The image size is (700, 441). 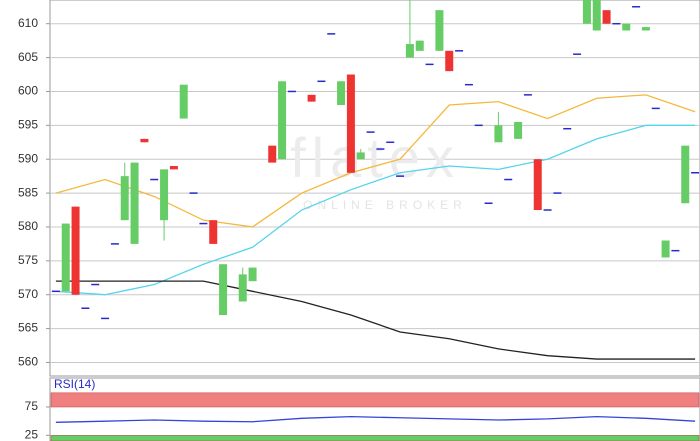 I want to click on y-tick-label: 590, so click(x=28, y=158).